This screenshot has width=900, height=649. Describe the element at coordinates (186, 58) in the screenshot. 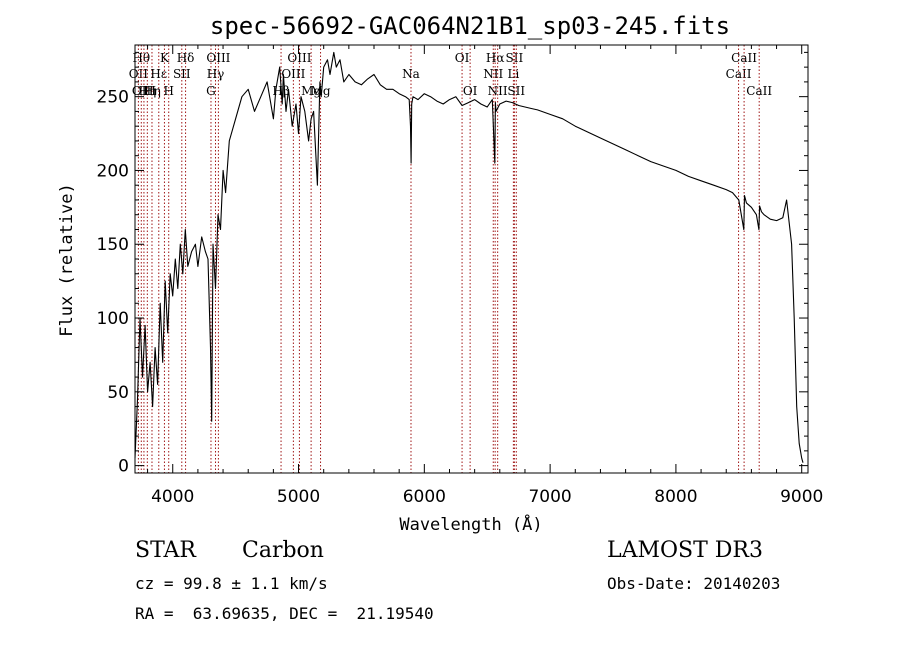

I see `line-marker-label: Hδ` at that location.